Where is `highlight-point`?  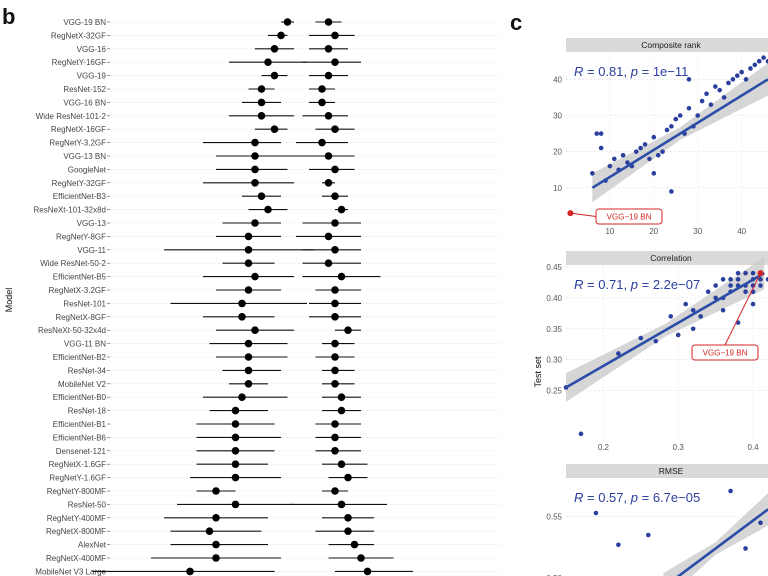 highlight-point is located at coordinates (570, 213).